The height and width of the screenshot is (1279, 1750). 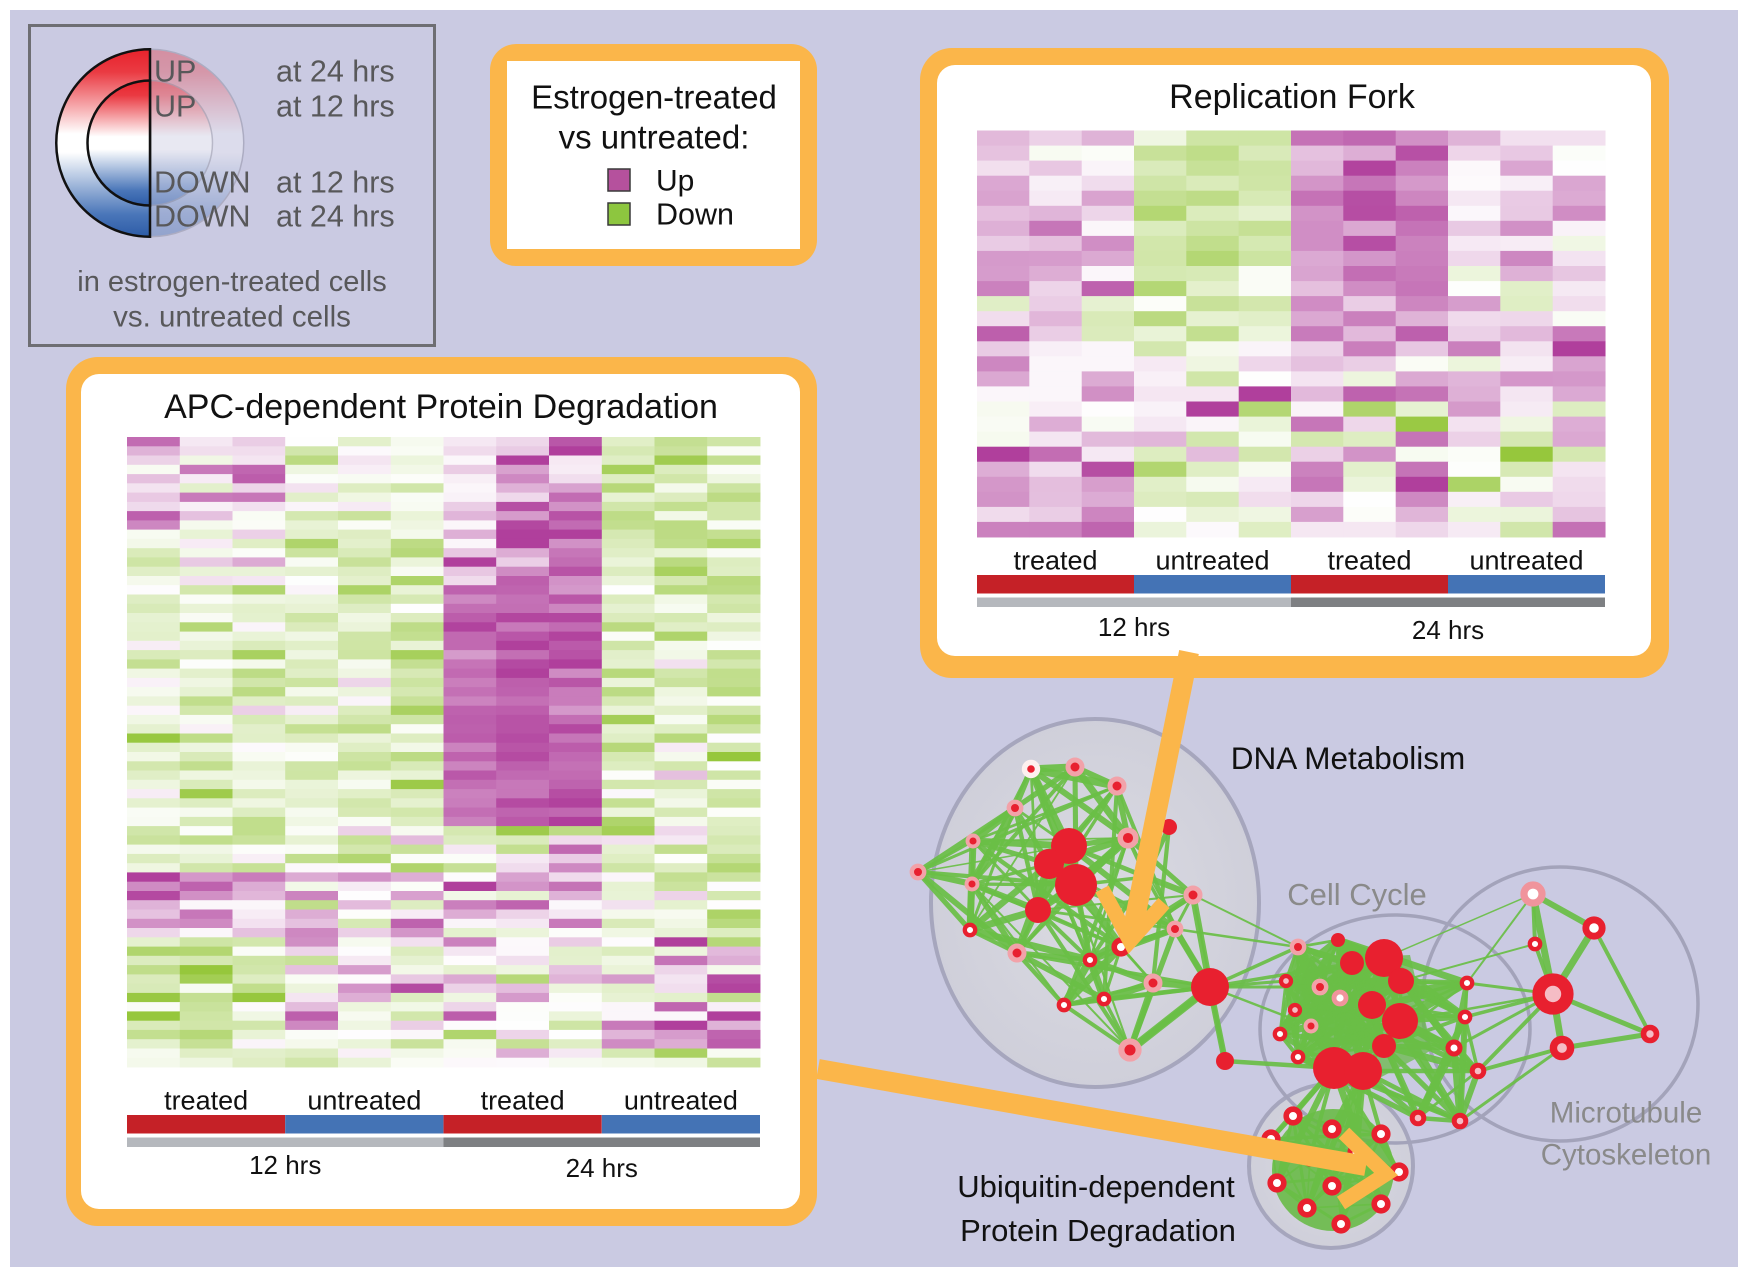 I want to click on svg-text: in estrogen-treated cells, so click(x=232, y=282).